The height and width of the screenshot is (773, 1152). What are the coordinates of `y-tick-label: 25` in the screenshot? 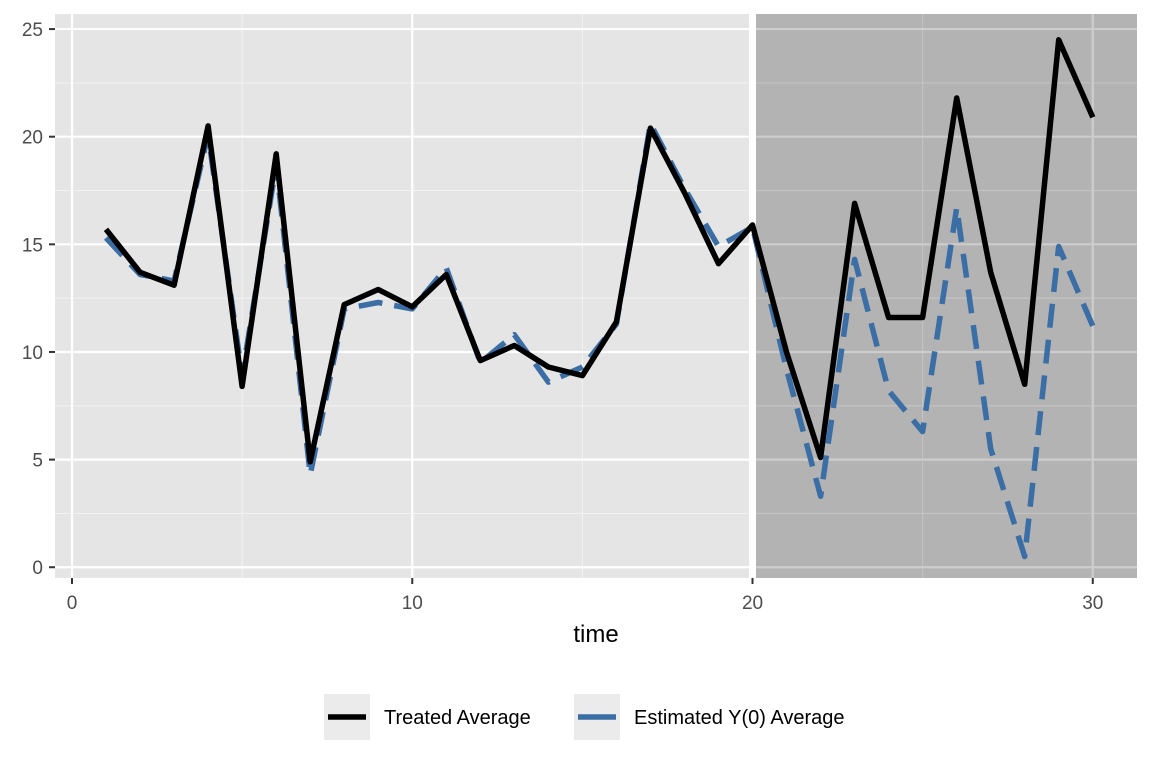 It's located at (32, 30).